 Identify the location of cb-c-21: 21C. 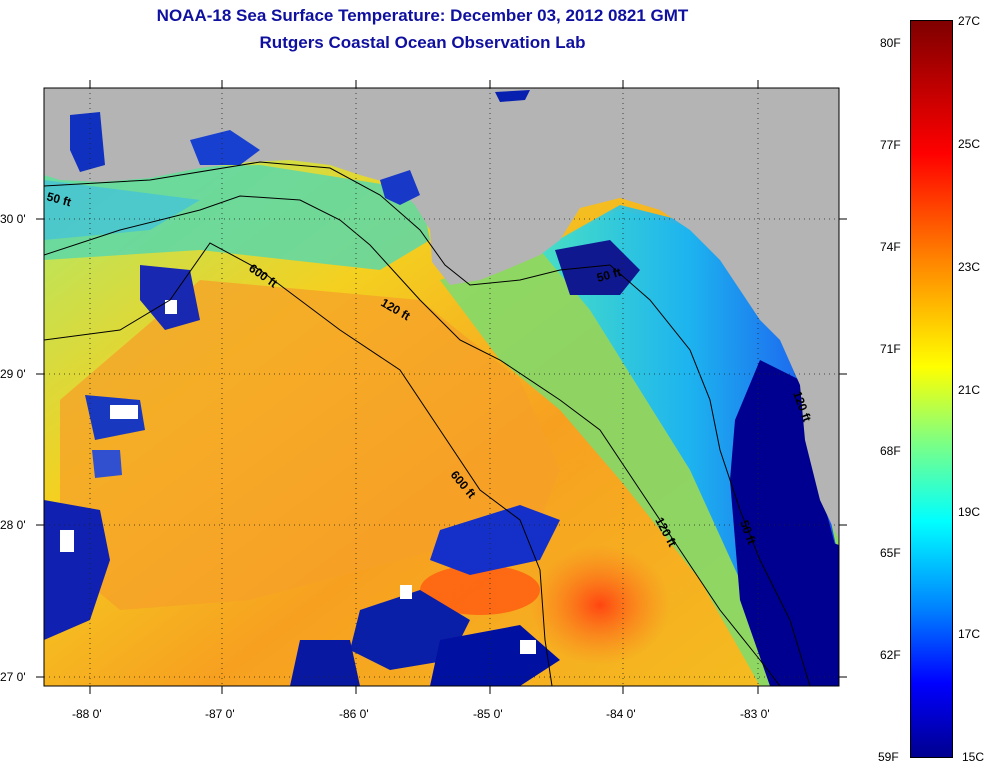
(969, 390).